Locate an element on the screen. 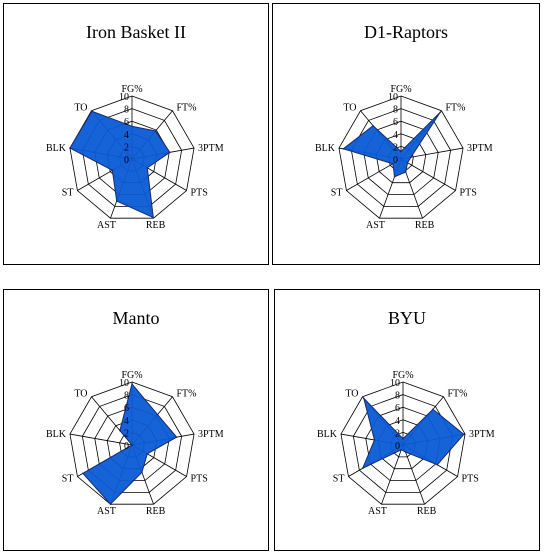 The image size is (546, 555). chart-title: BYU is located at coordinates (406, 318).